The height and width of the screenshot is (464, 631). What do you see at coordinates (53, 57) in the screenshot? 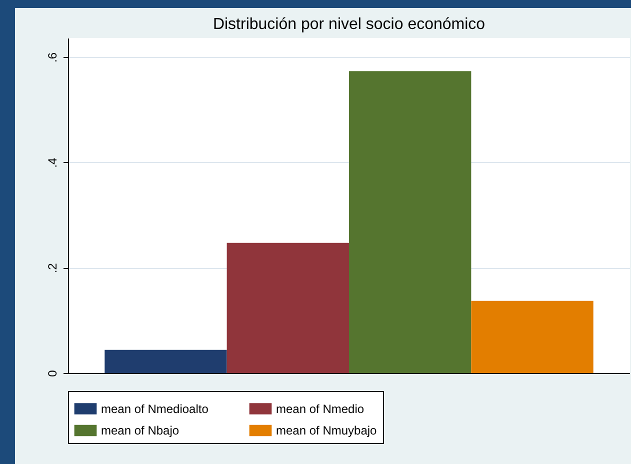
I see `y-tick-label: .6` at bounding box center [53, 57].